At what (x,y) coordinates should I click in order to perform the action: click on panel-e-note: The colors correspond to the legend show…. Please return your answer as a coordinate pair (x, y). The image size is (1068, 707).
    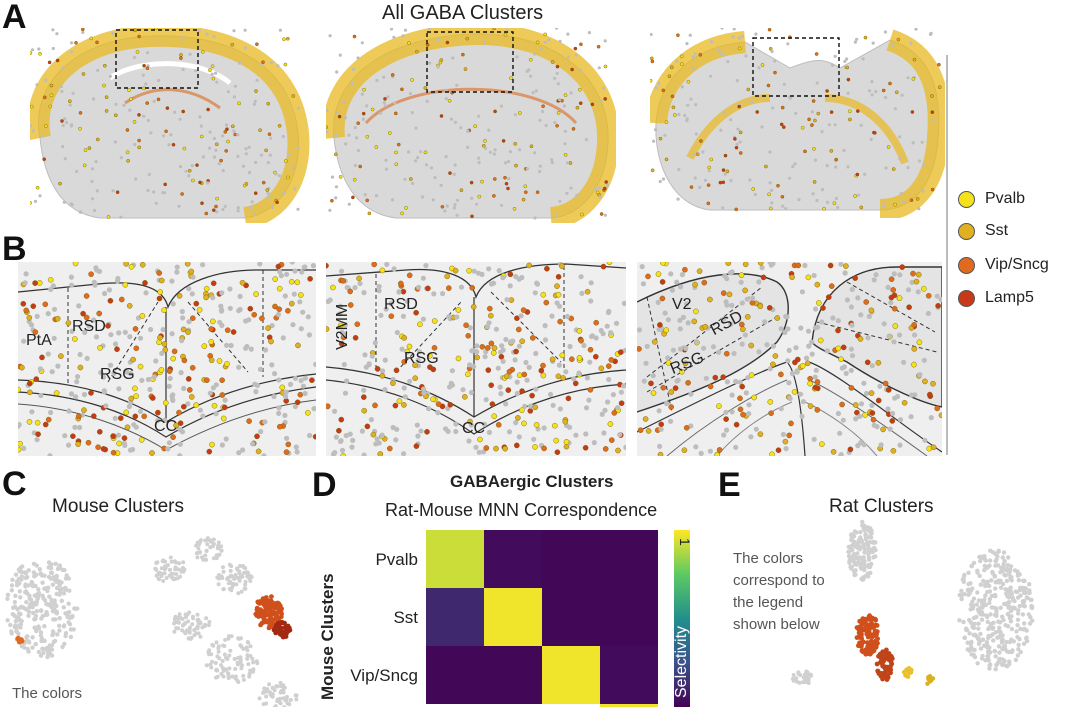
    Looking at the image, I should click on (779, 592).